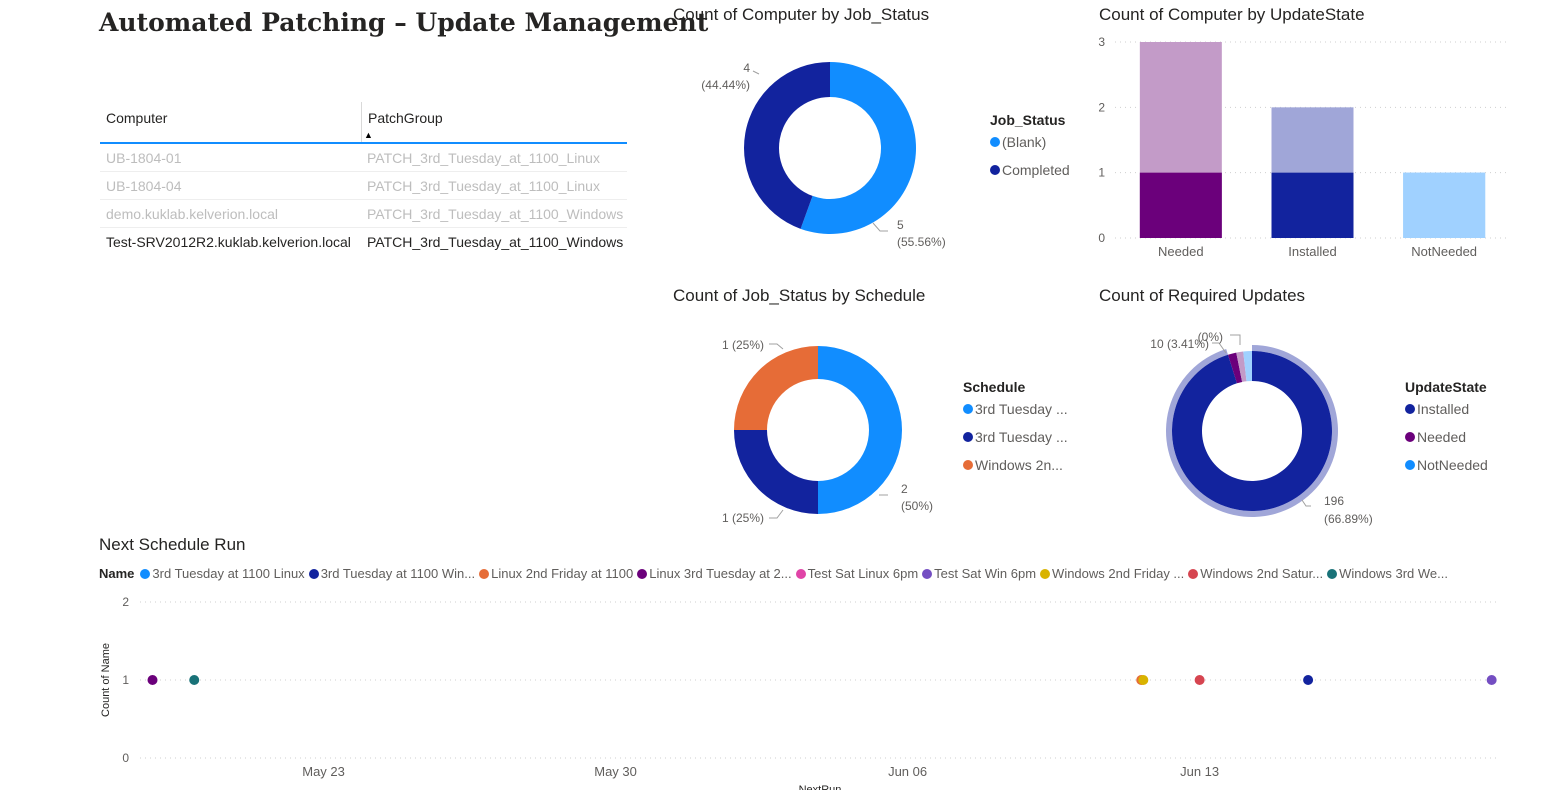 This screenshot has height=790, width=1545. What do you see at coordinates (799, 295) in the screenshot?
I see `schedule-chart-title: Count of Job_Status by Schedule` at bounding box center [799, 295].